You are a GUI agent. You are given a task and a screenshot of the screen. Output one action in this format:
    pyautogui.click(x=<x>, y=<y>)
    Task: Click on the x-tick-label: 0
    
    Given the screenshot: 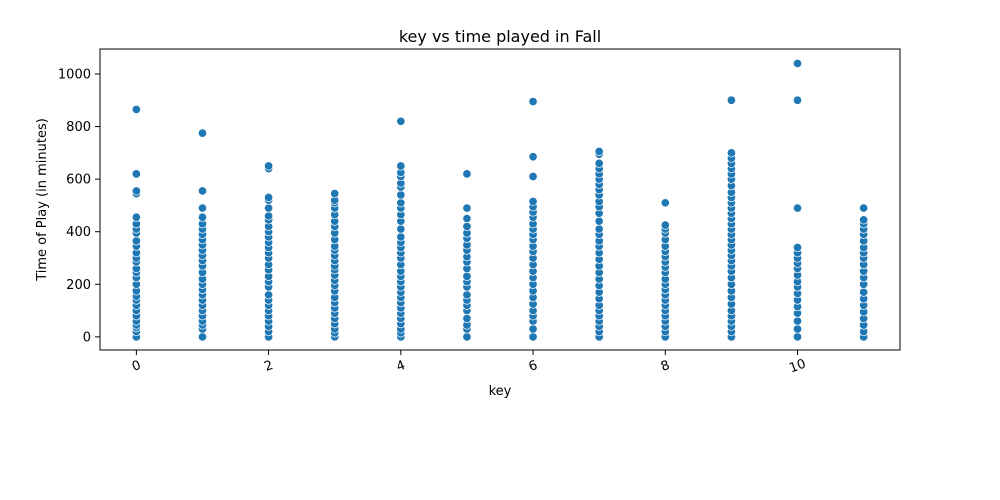 What is the action you would take?
    pyautogui.click(x=136, y=366)
    